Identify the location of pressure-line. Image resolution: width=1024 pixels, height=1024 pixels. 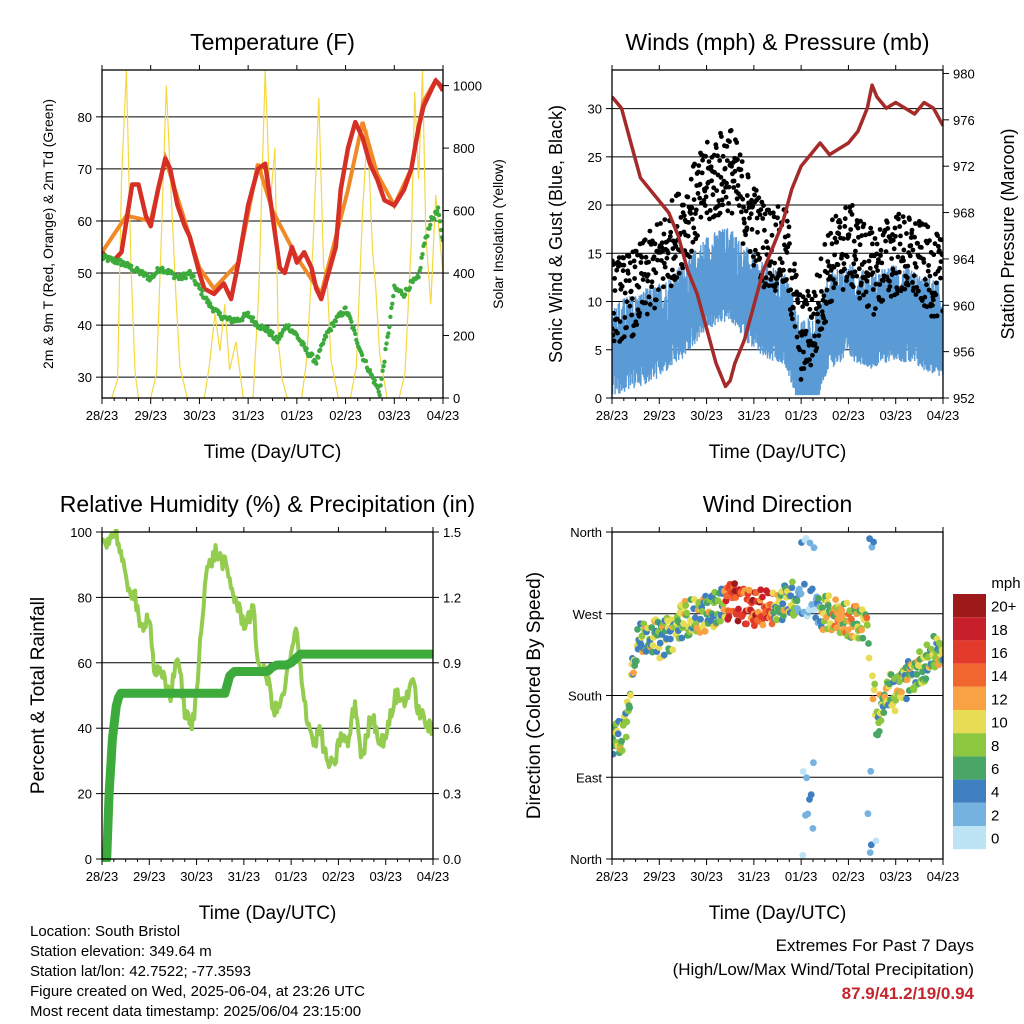
(777, 236).